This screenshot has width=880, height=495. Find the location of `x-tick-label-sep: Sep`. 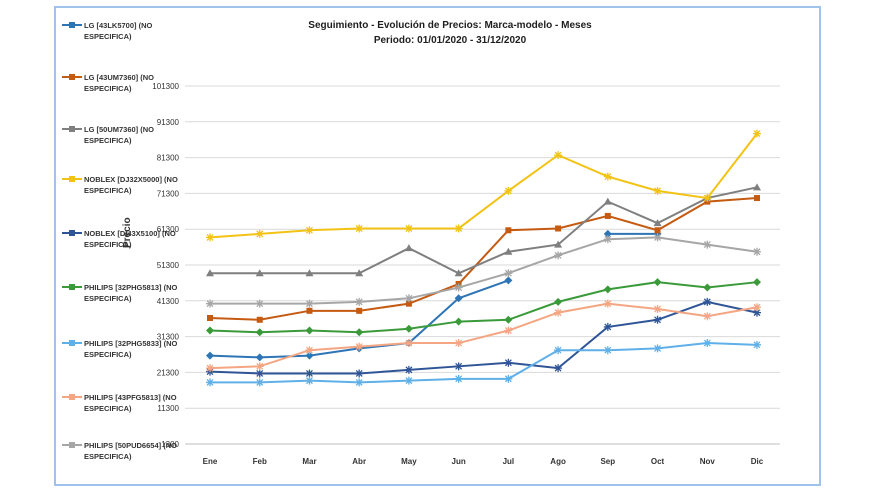

x-tick-label-sep: Sep is located at coordinates (607, 461).